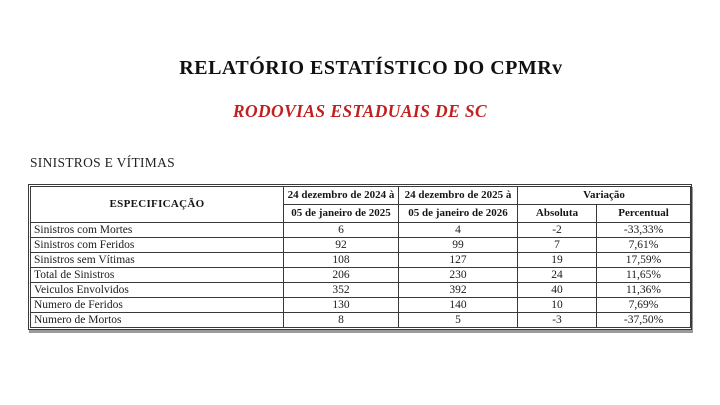  I want to click on value-percent: -33,33%, so click(643, 230).